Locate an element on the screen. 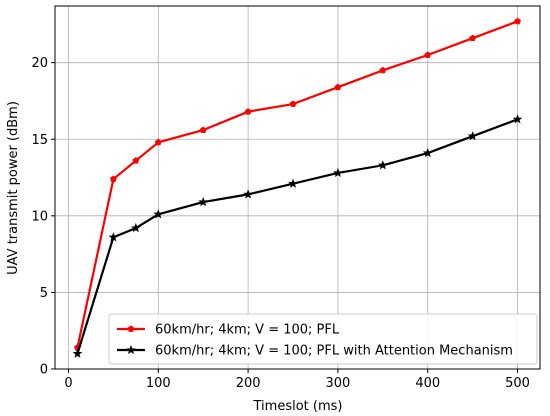 Image resolution: width=550 pixels, height=416 pixels. y-tick-label: 10 is located at coordinates (39, 216).